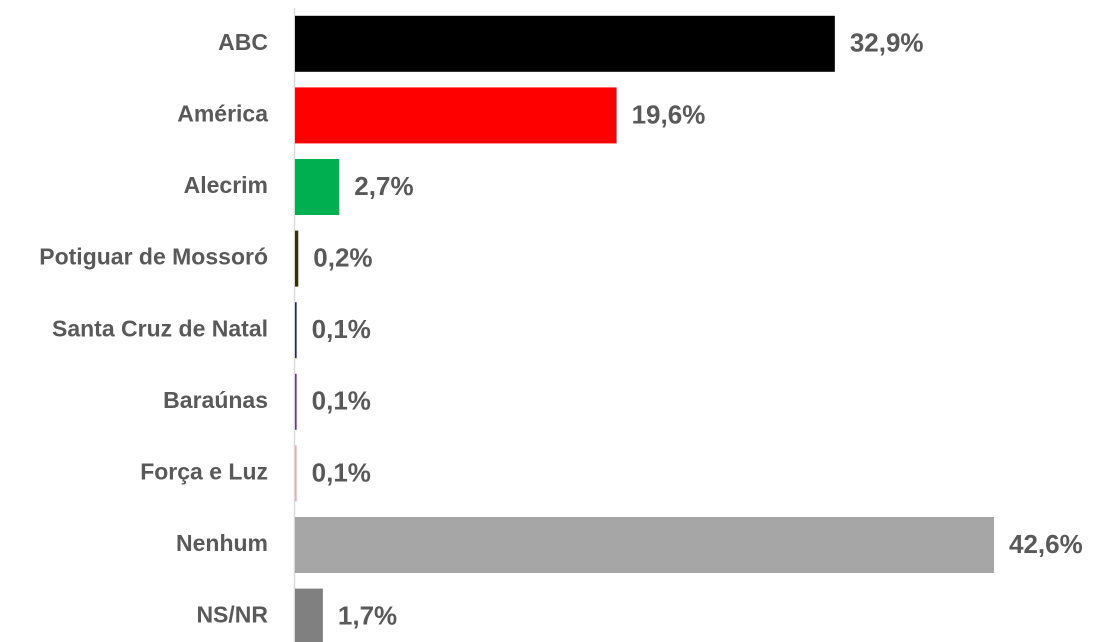 This screenshot has height=642, width=1103. What do you see at coordinates (1046, 544) in the screenshot?
I see `value-label: 42,6%` at bounding box center [1046, 544].